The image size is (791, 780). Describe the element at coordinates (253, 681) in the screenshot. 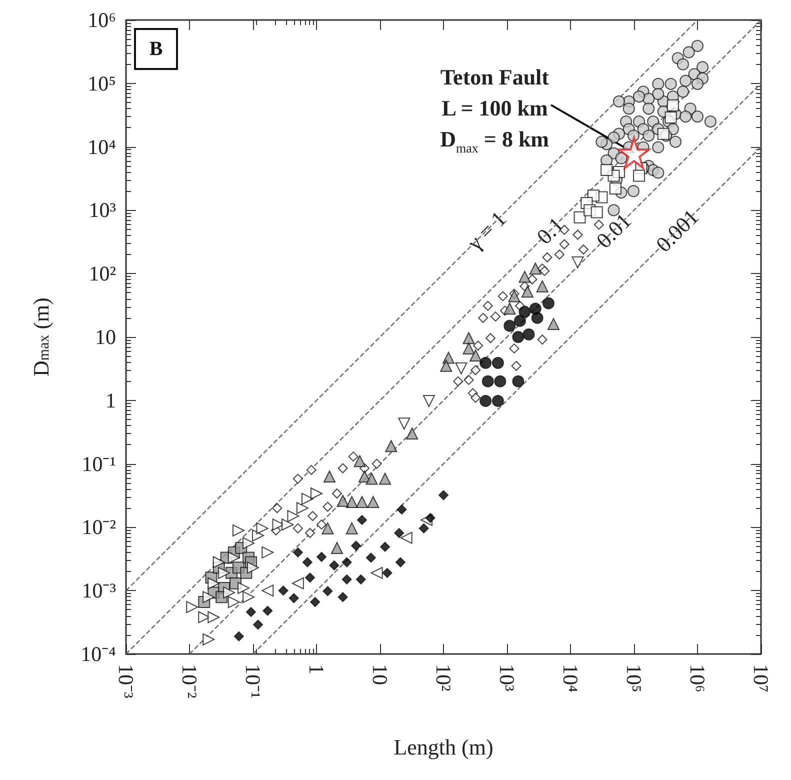

I see `x-tick-label: 10⁻¹` at that location.